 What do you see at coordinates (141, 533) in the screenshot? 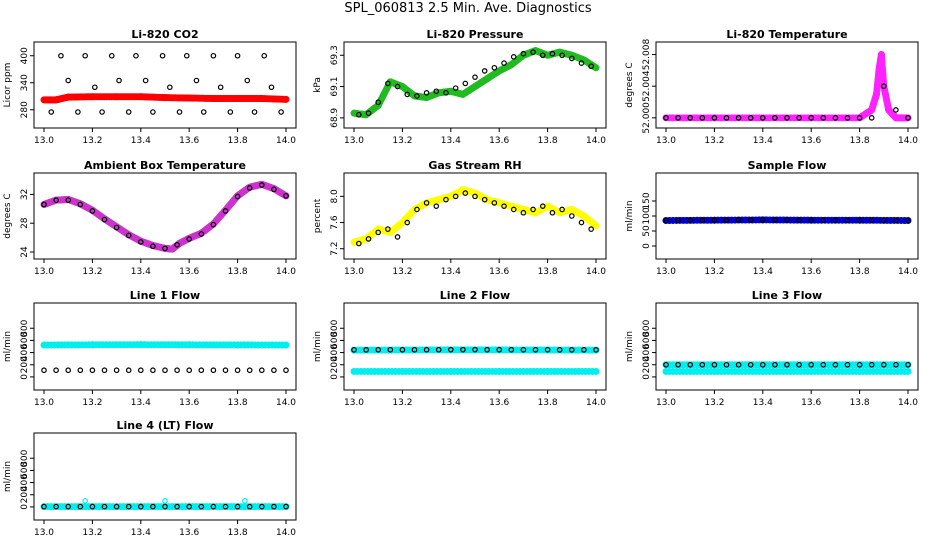
I see `x-tick-label: 13.4` at bounding box center [141, 533].